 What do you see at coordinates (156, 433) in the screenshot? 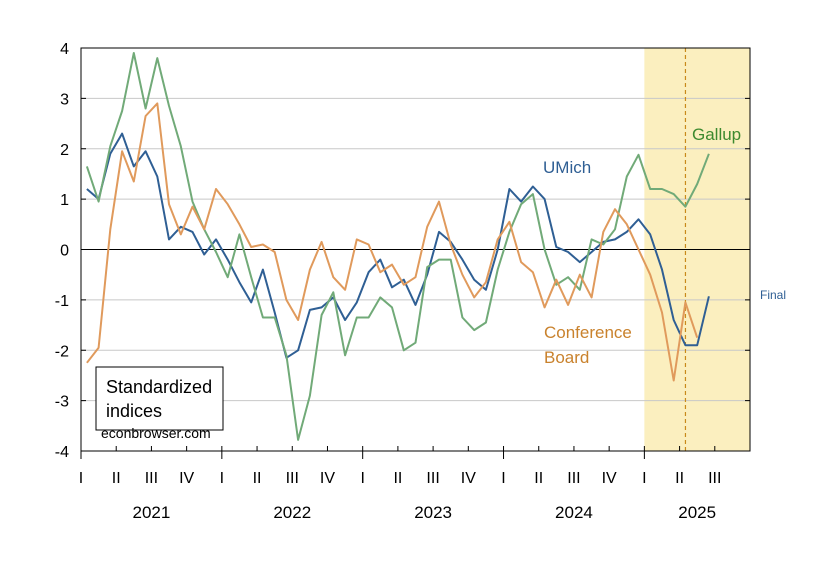
I see `source-credit: econbrowser.com` at bounding box center [156, 433].